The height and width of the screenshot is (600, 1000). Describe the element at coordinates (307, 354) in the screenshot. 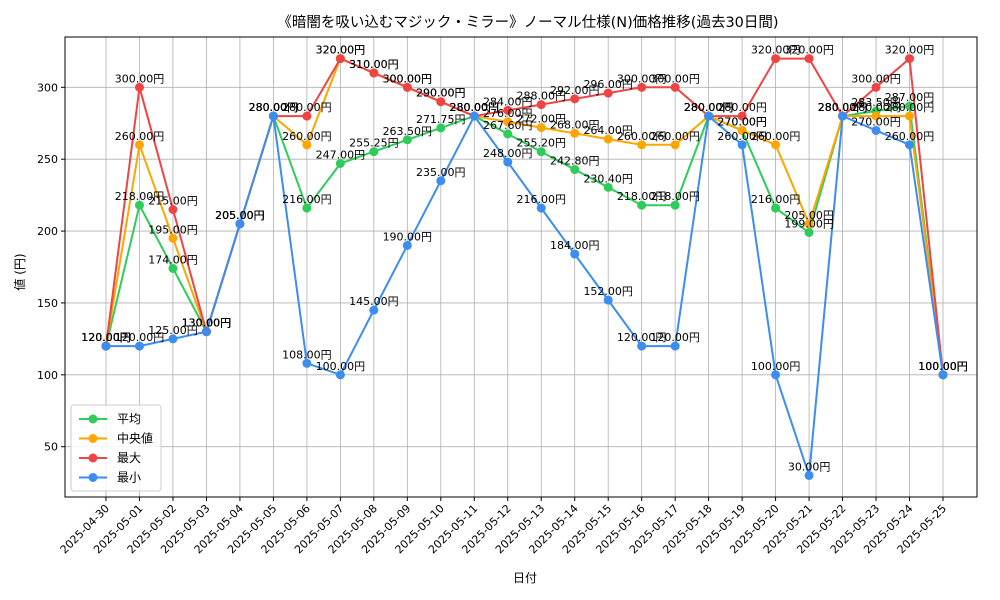

I see `data-label: 108.00円` at that location.